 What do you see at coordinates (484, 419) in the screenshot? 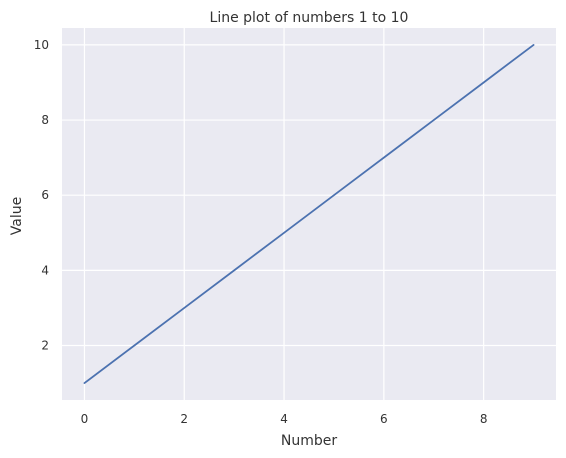
I see `x-tick-label: 8` at bounding box center [484, 419].